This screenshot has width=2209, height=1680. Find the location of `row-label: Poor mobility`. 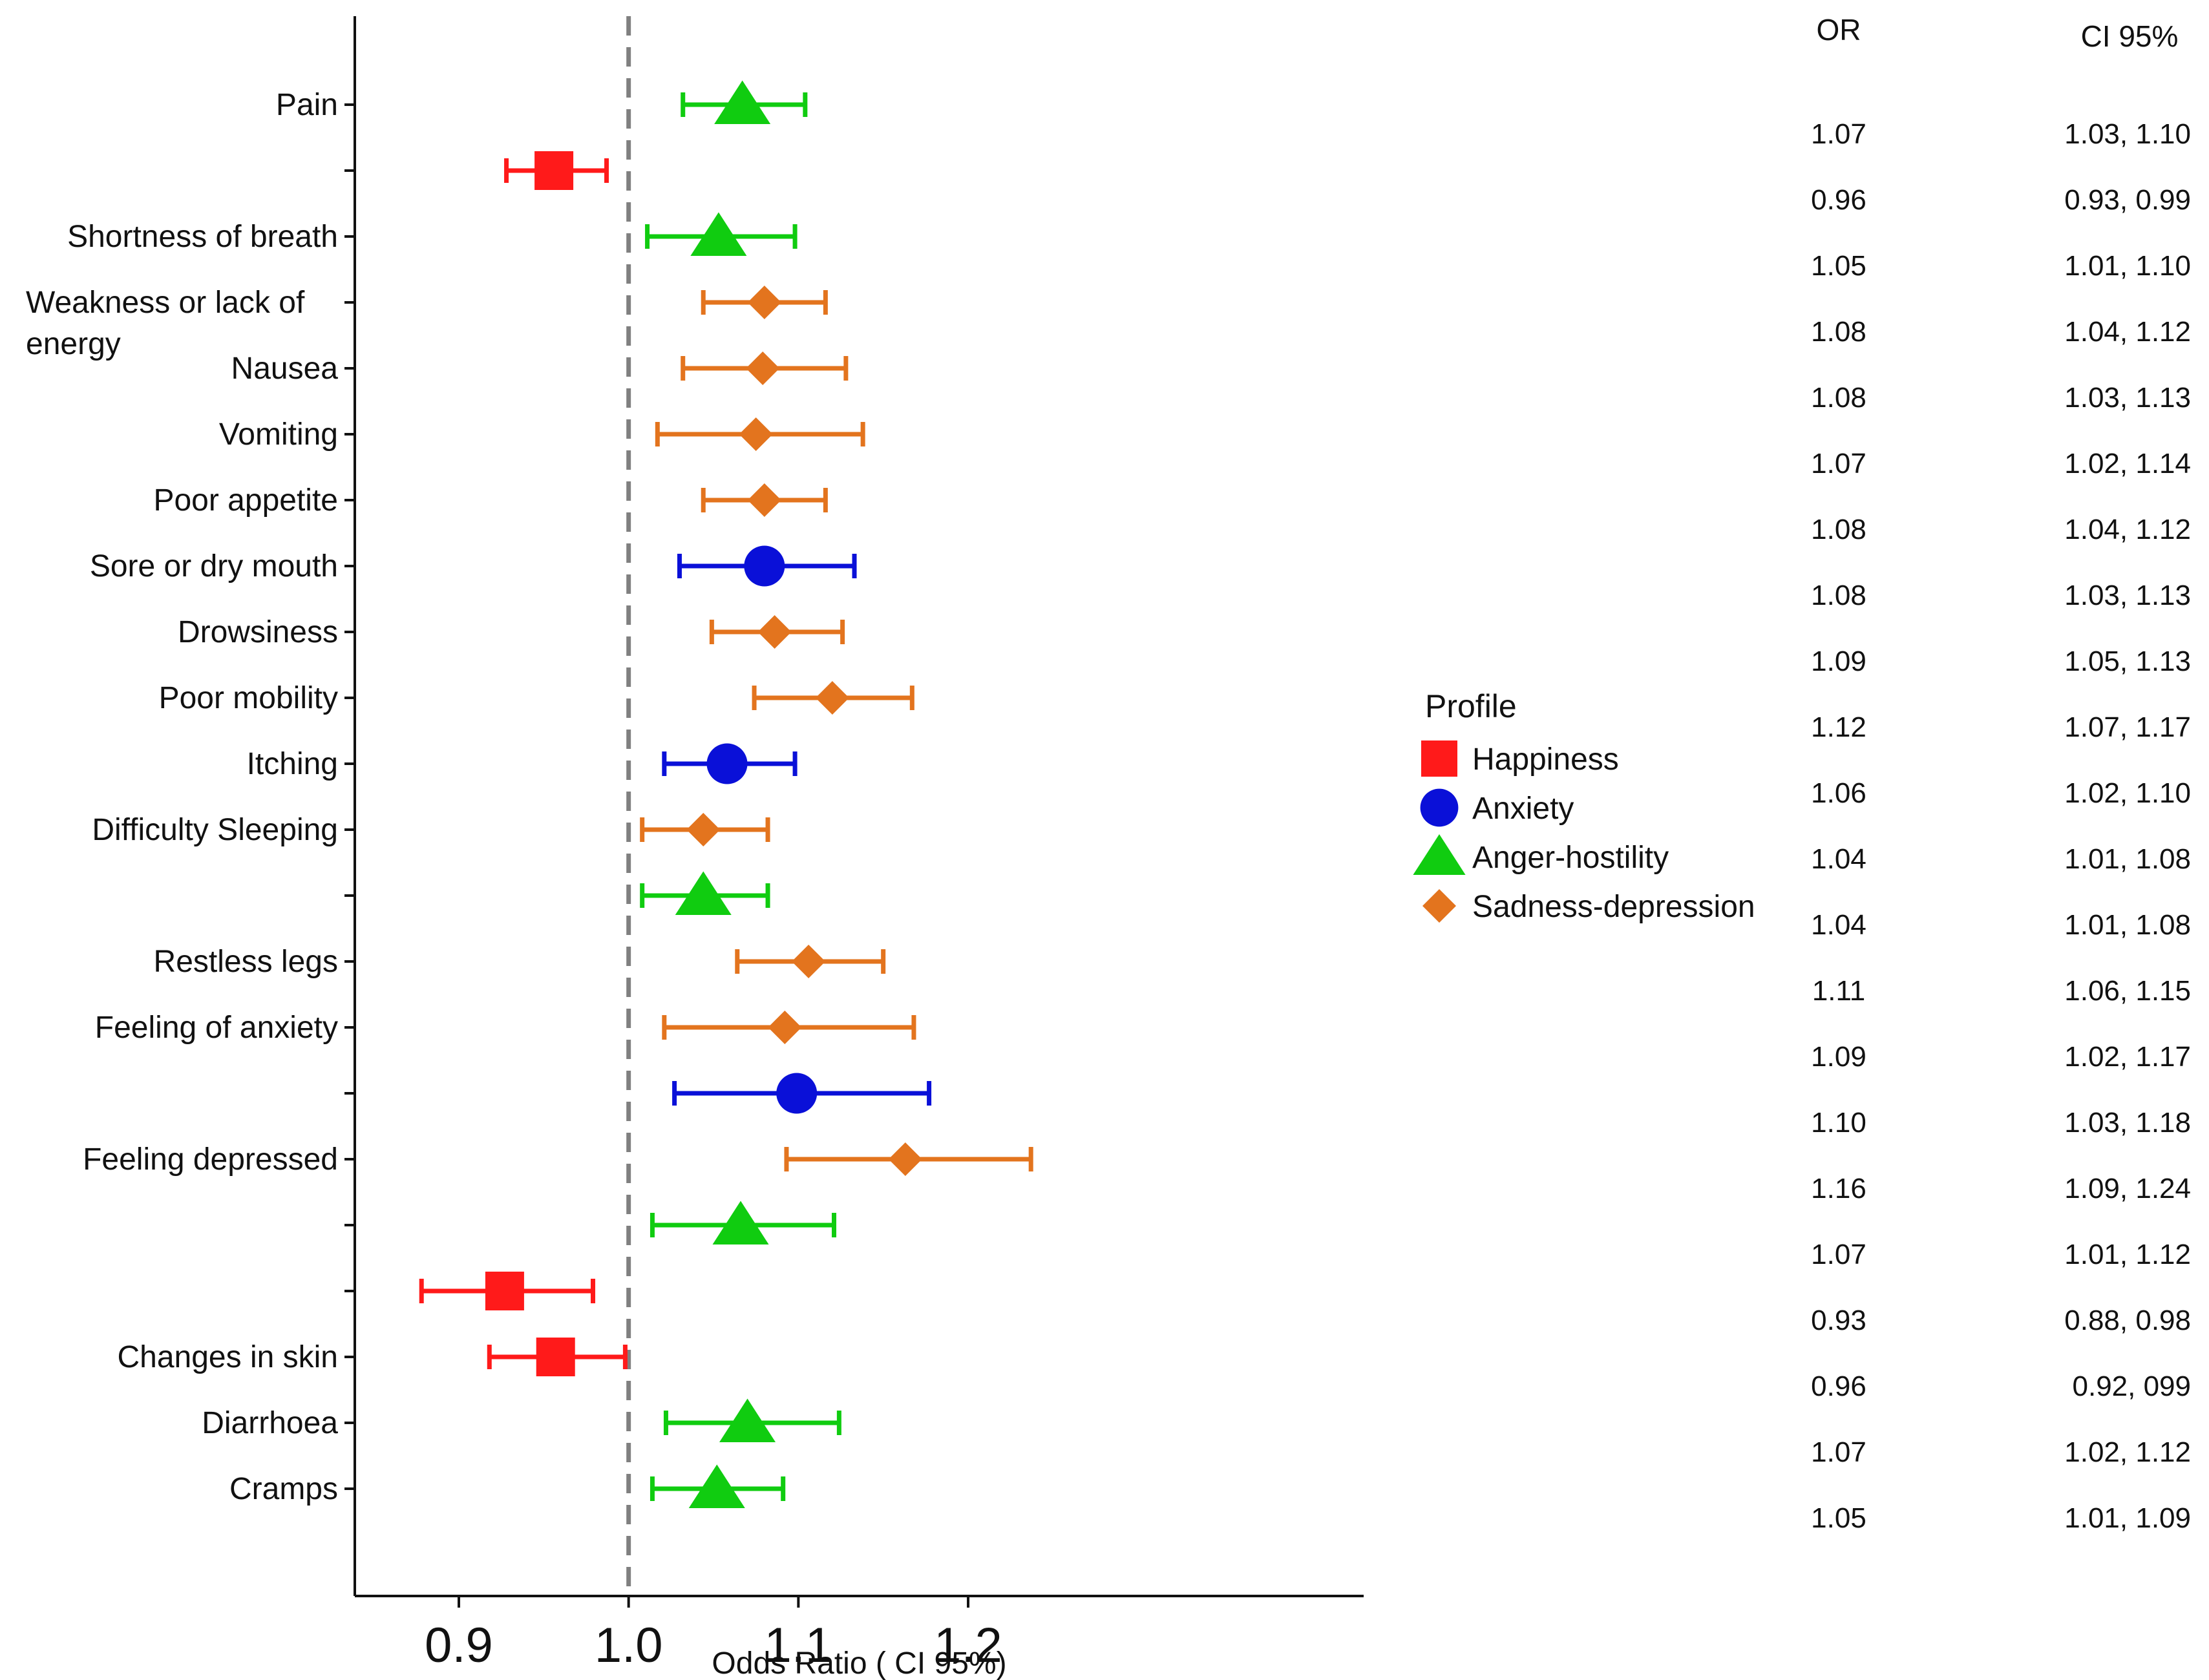

row-label: Poor mobility is located at coordinates (248, 698).